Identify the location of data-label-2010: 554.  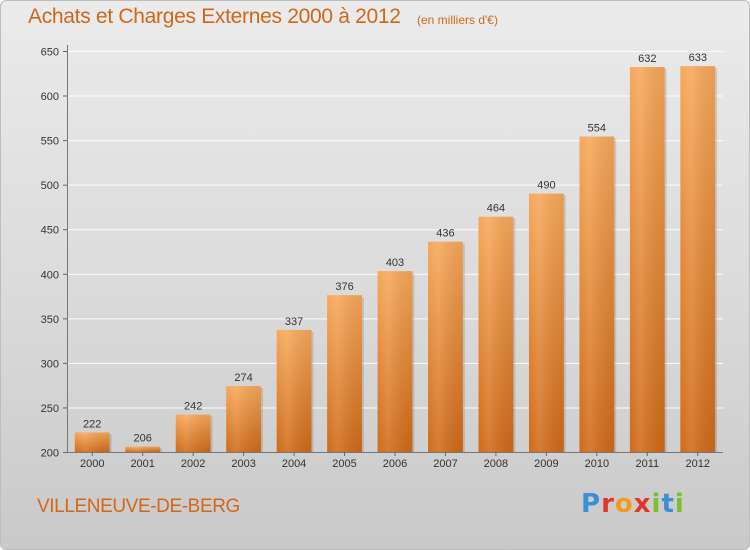
(597, 129).